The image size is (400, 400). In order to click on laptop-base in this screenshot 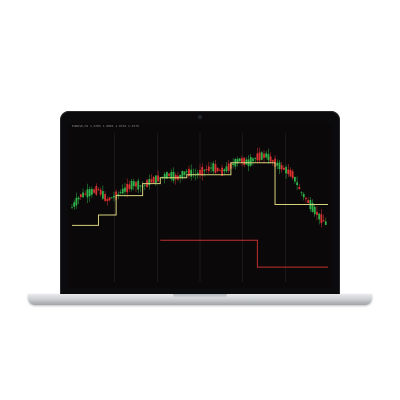, I will do `click(200, 299)`.